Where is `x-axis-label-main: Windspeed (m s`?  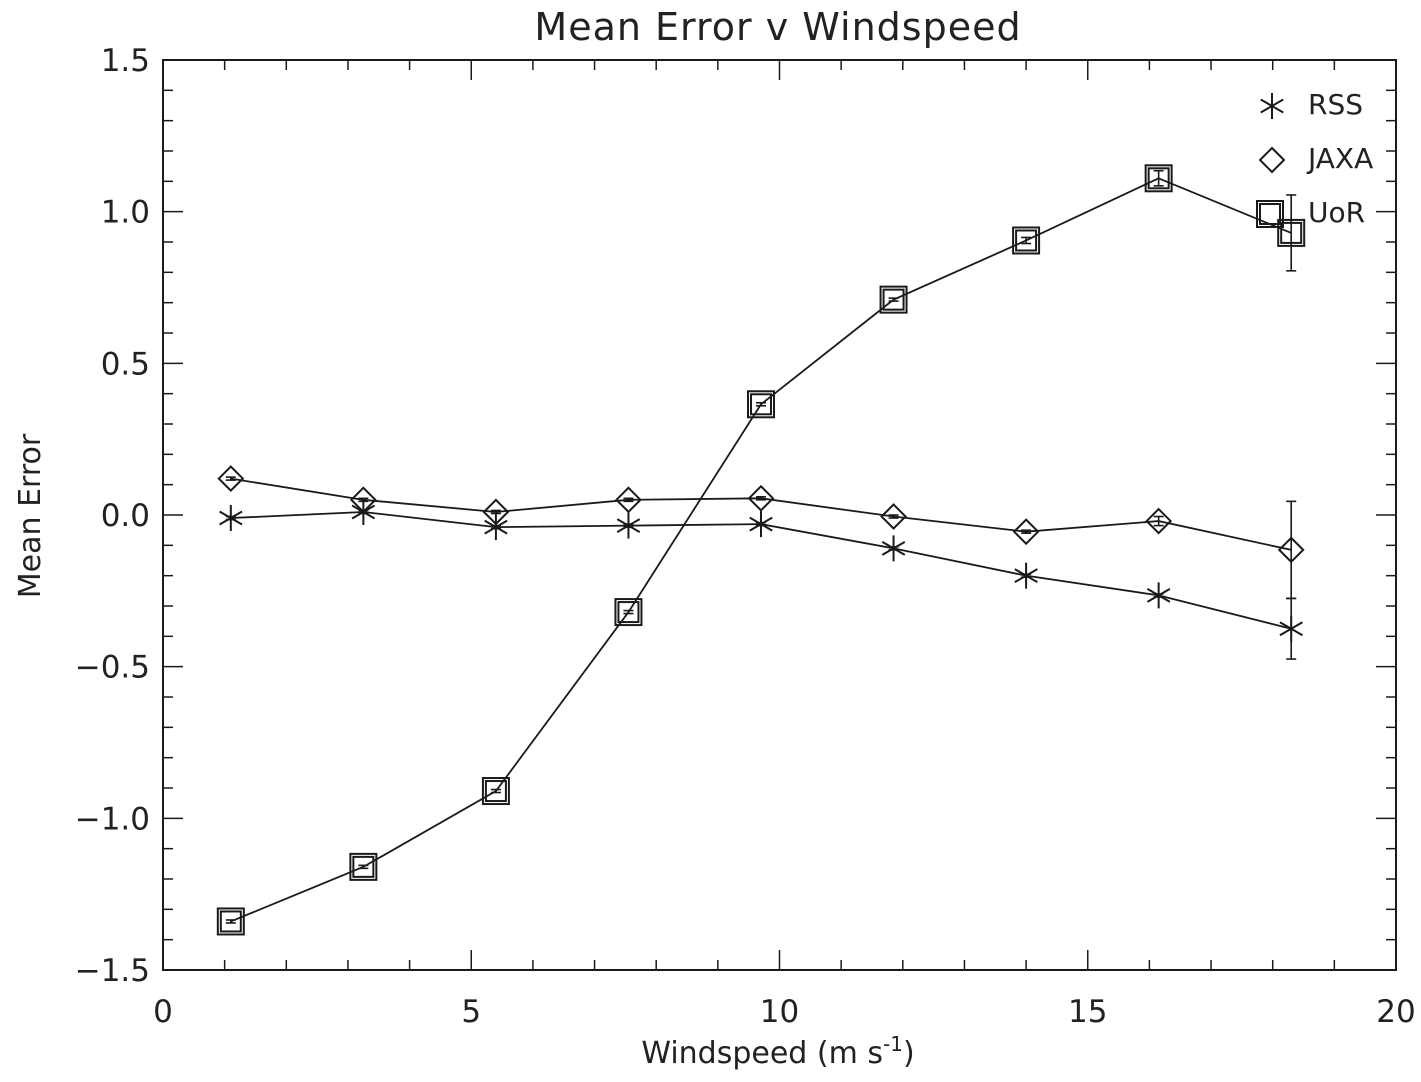
x-axis-label-main: Windspeed (m s is located at coordinates (762, 1053).